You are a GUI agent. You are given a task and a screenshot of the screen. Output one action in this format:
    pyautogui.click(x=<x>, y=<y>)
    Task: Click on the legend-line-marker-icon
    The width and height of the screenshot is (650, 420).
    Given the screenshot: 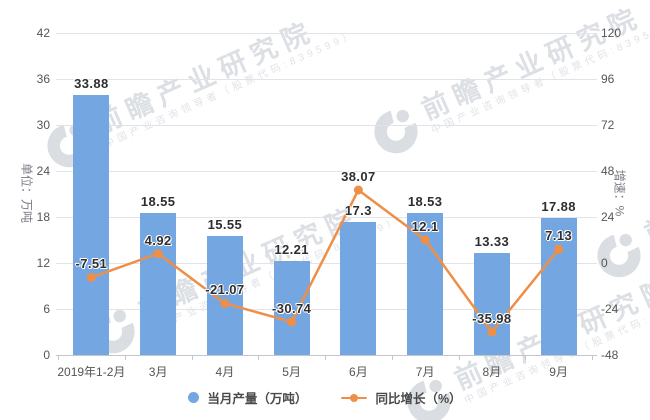 What is the action you would take?
    pyautogui.click(x=354, y=397)
    